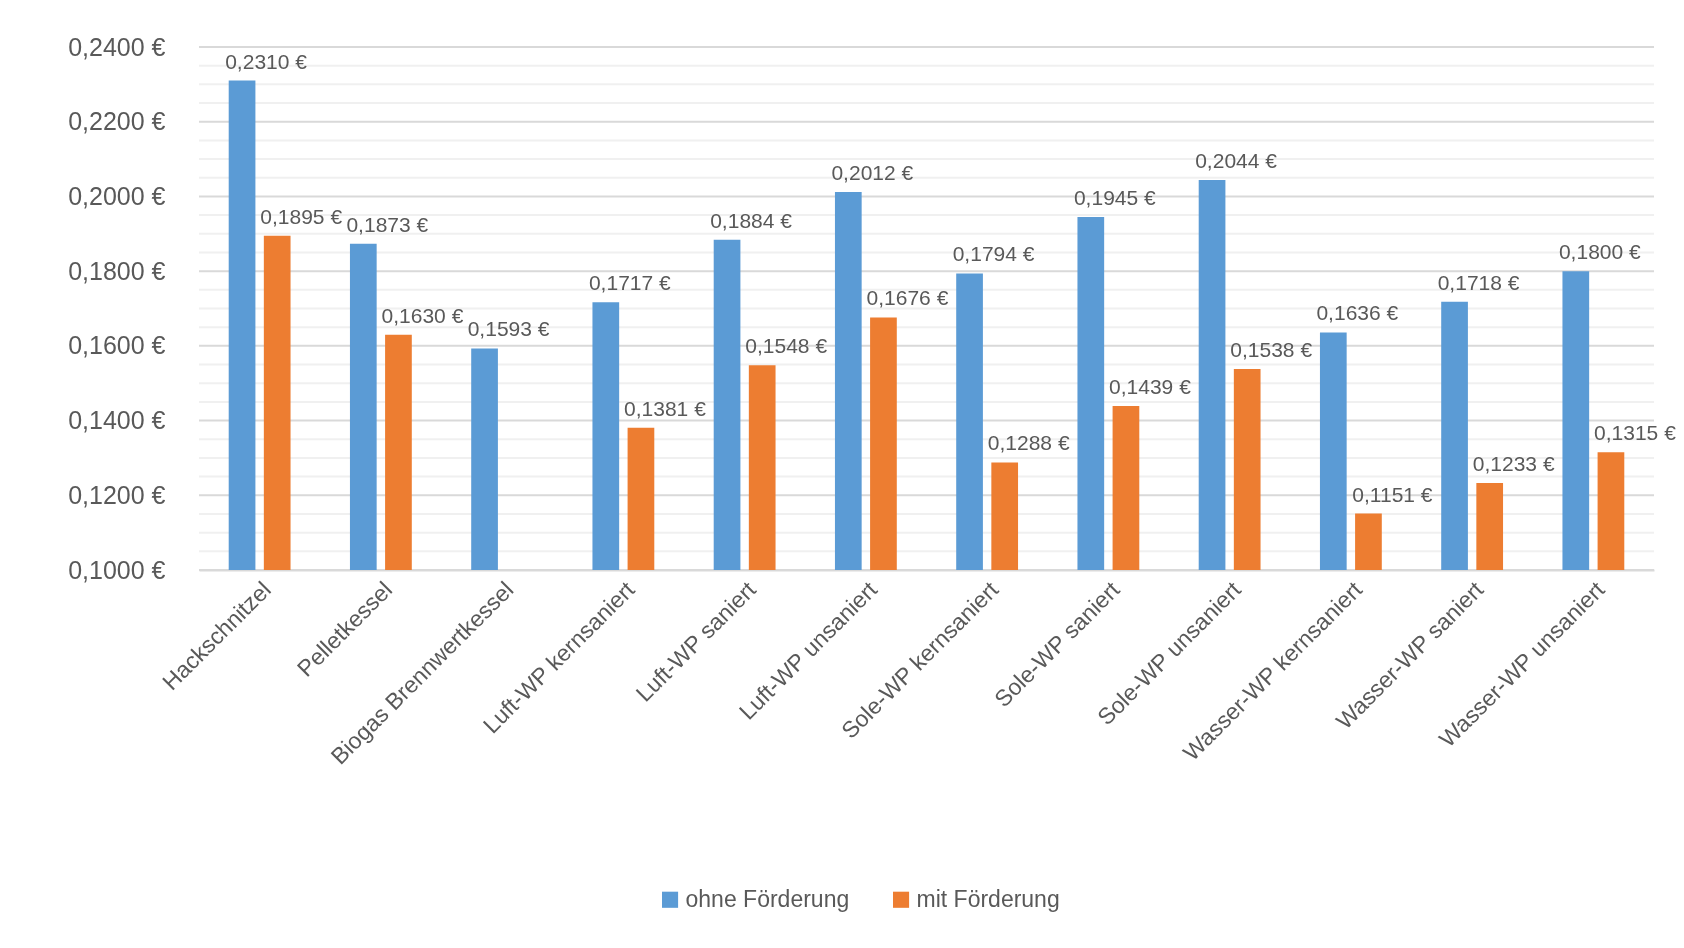 This screenshot has width=1684, height=948. I want to click on data-label: 0,1233 €, so click(1513, 463).